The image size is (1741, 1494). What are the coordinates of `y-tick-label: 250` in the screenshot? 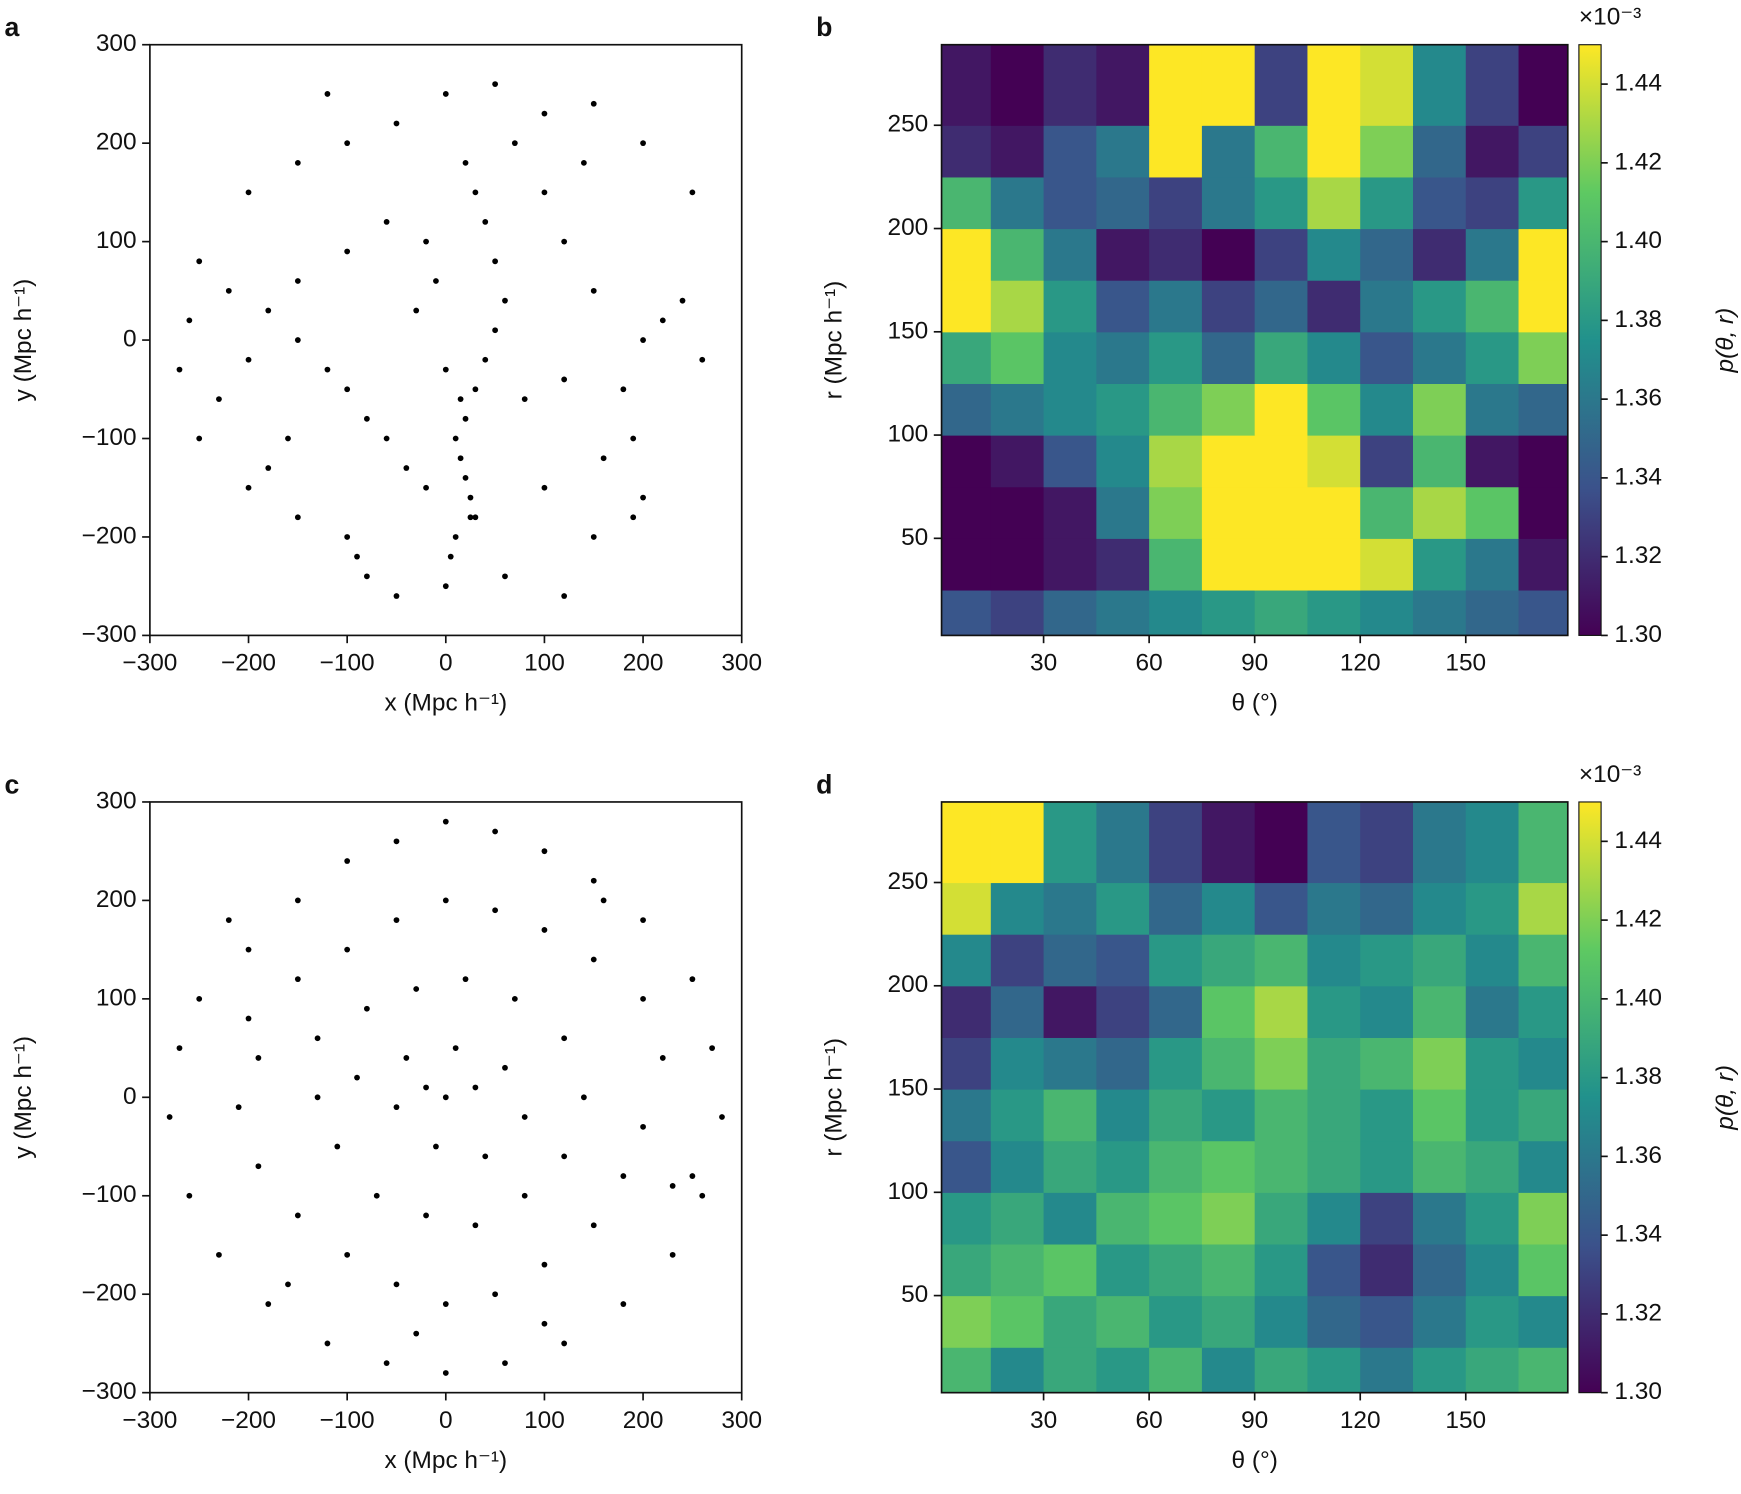 It's located at (908, 881).